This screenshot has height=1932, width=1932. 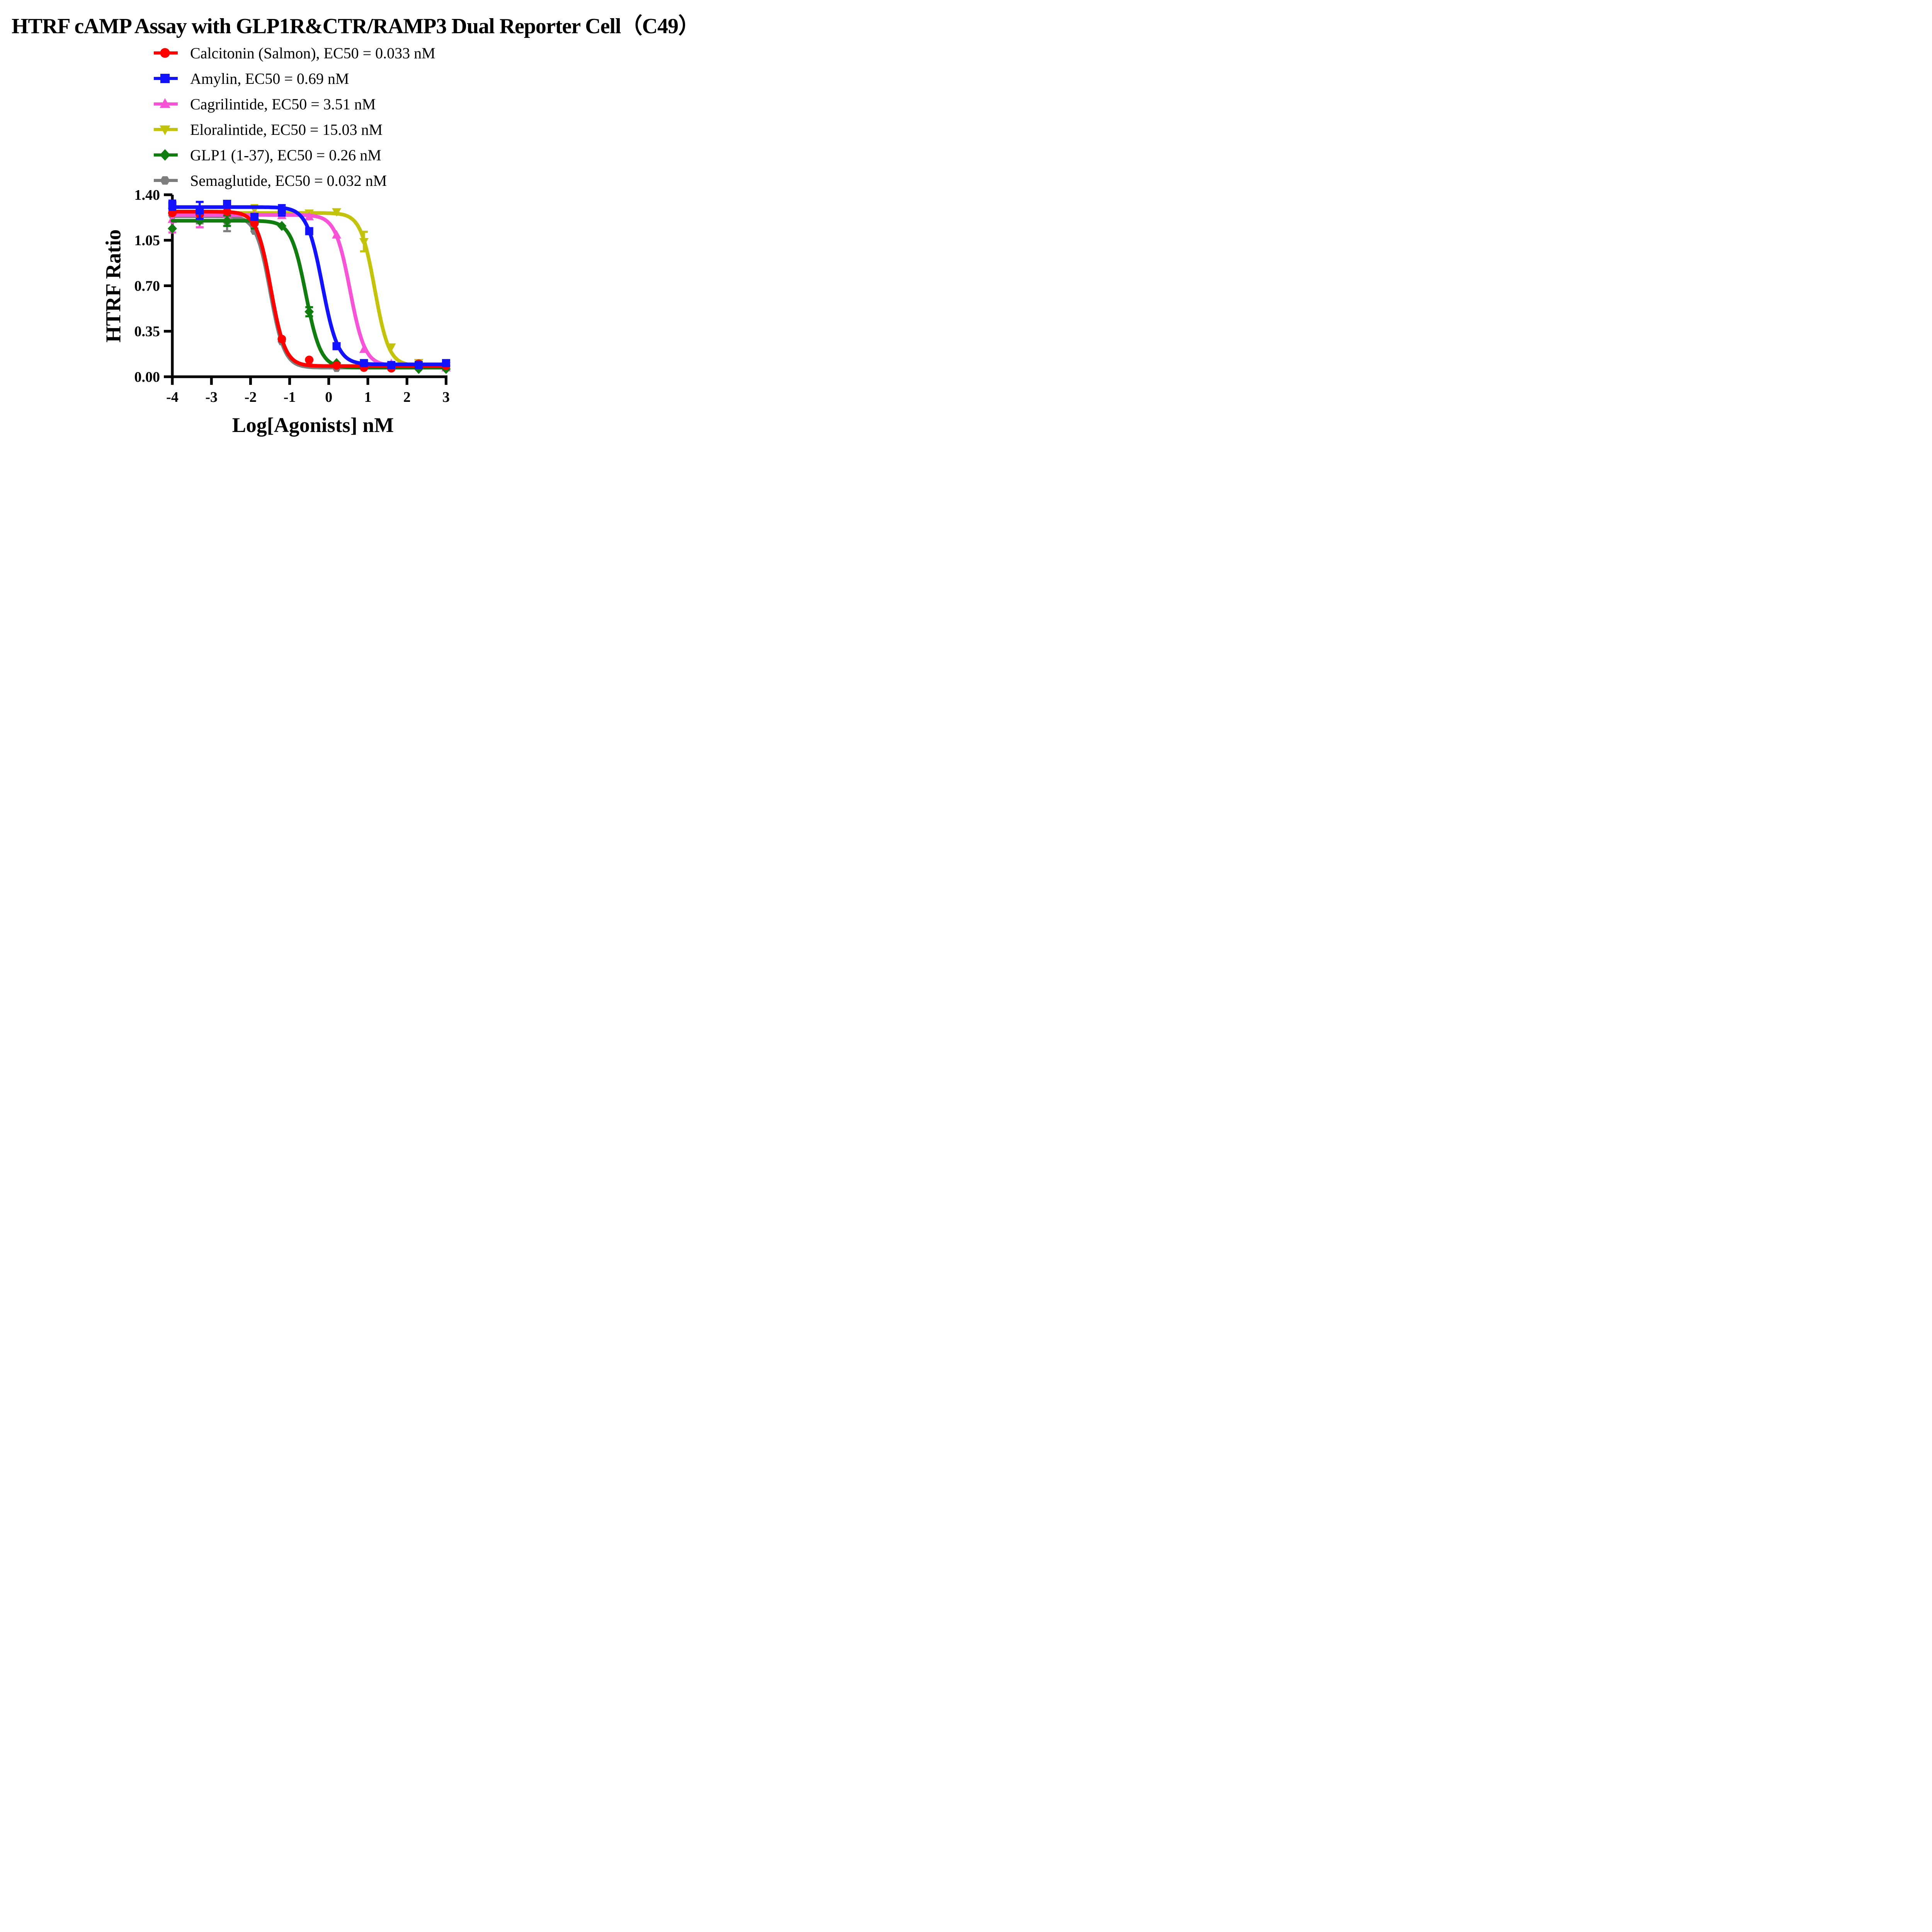 I want to click on legend-triangle-up, so click(x=165, y=103).